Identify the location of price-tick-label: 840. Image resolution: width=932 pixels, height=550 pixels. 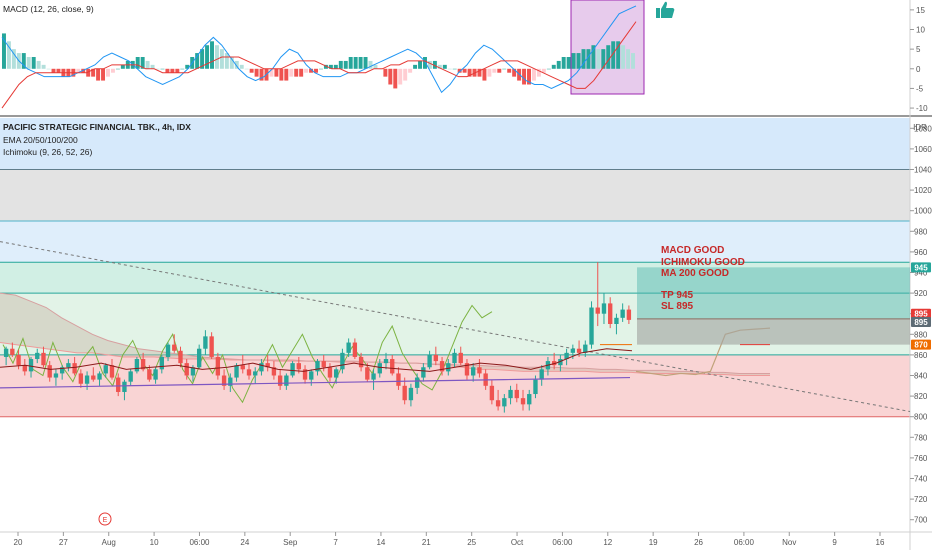
(921, 376).